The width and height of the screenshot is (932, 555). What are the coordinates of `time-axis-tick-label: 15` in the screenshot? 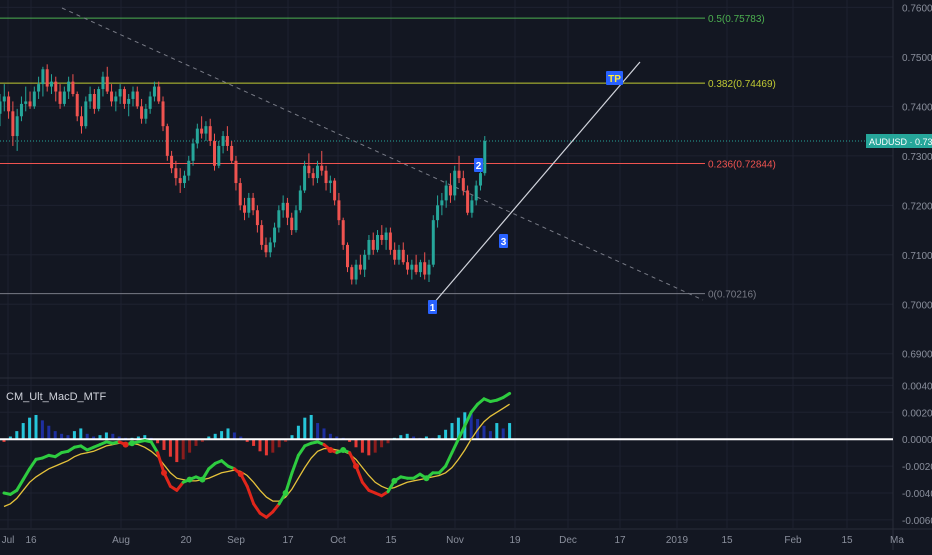 It's located at (727, 540).